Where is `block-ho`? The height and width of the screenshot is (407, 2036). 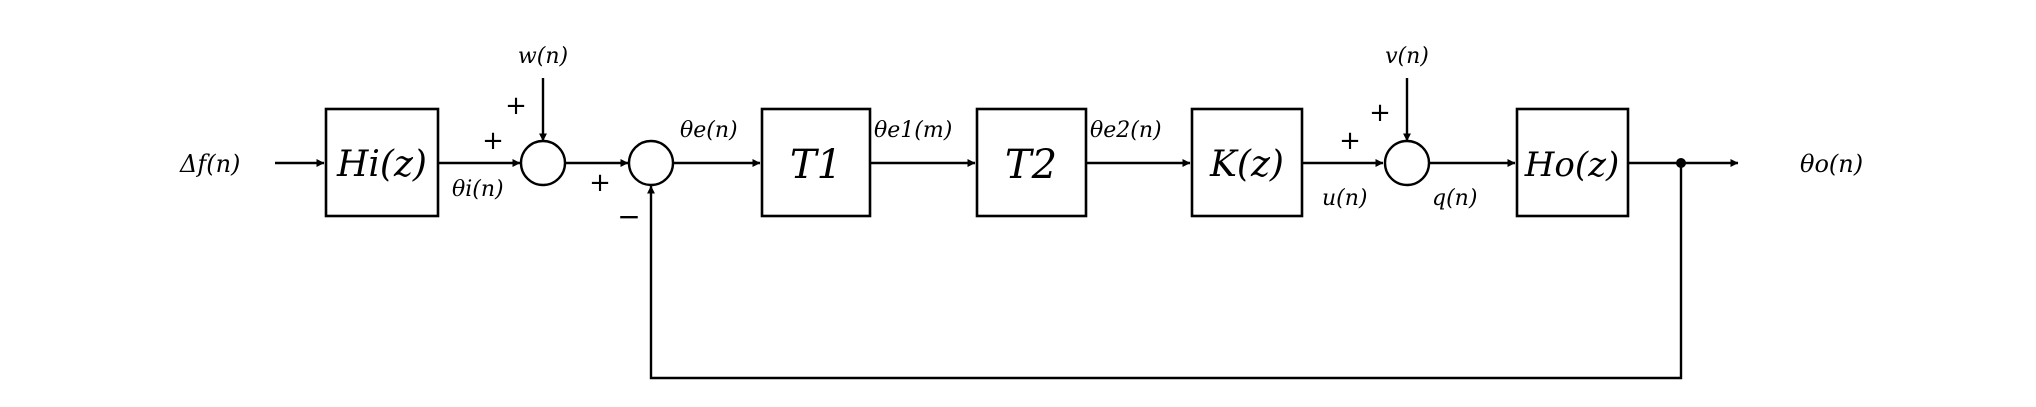
block-ho is located at coordinates (1572, 162).